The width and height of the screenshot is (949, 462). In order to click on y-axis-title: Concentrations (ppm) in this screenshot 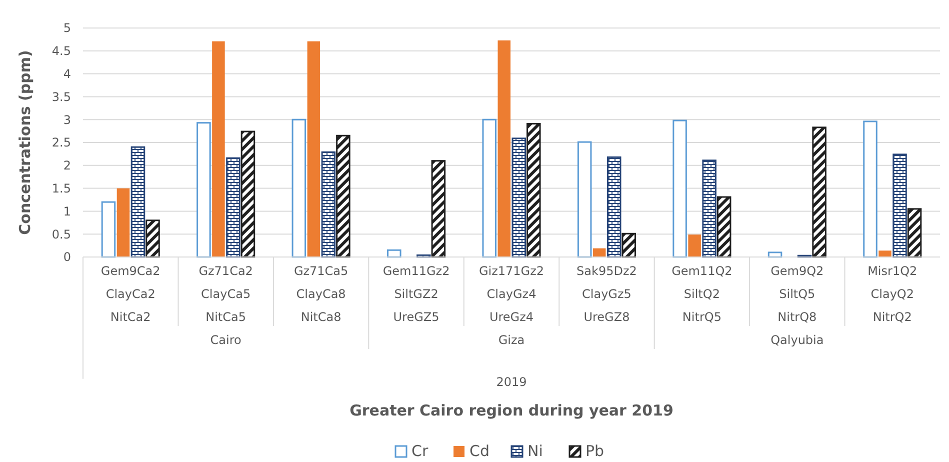, I will do `click(25, 142)`.